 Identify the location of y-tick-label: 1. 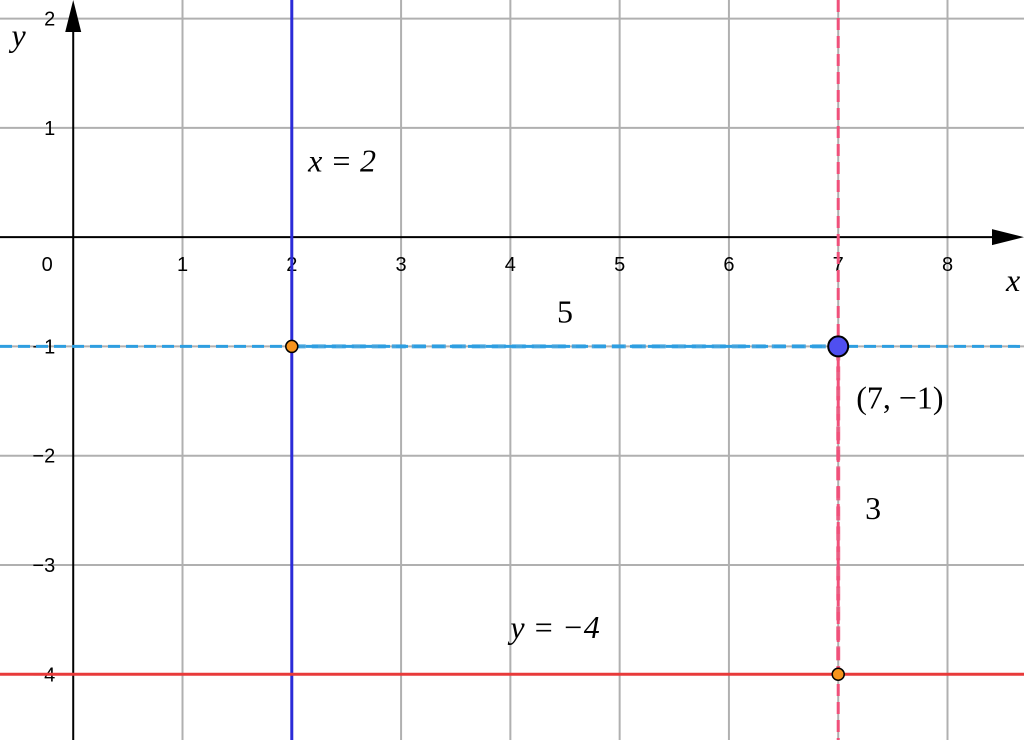
(49, 129).